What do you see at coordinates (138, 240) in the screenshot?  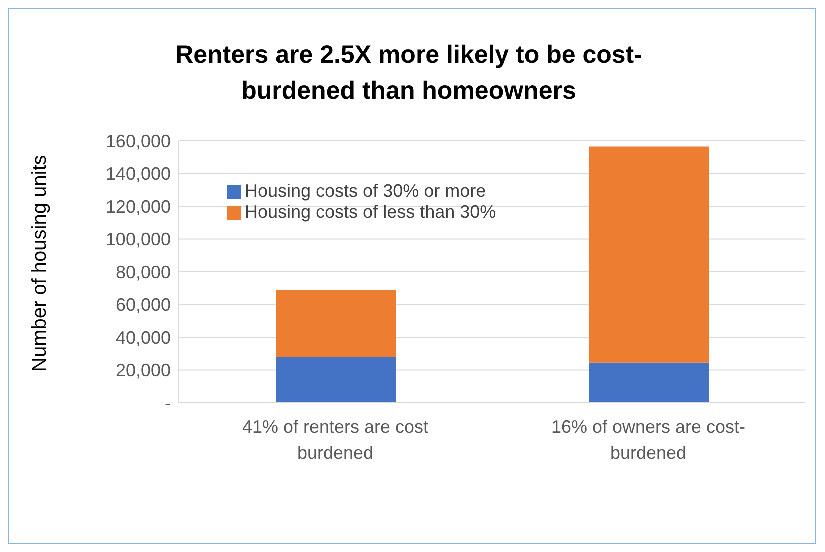 I see `y-tick-label: 100,000` at bounding box center [138, 240].